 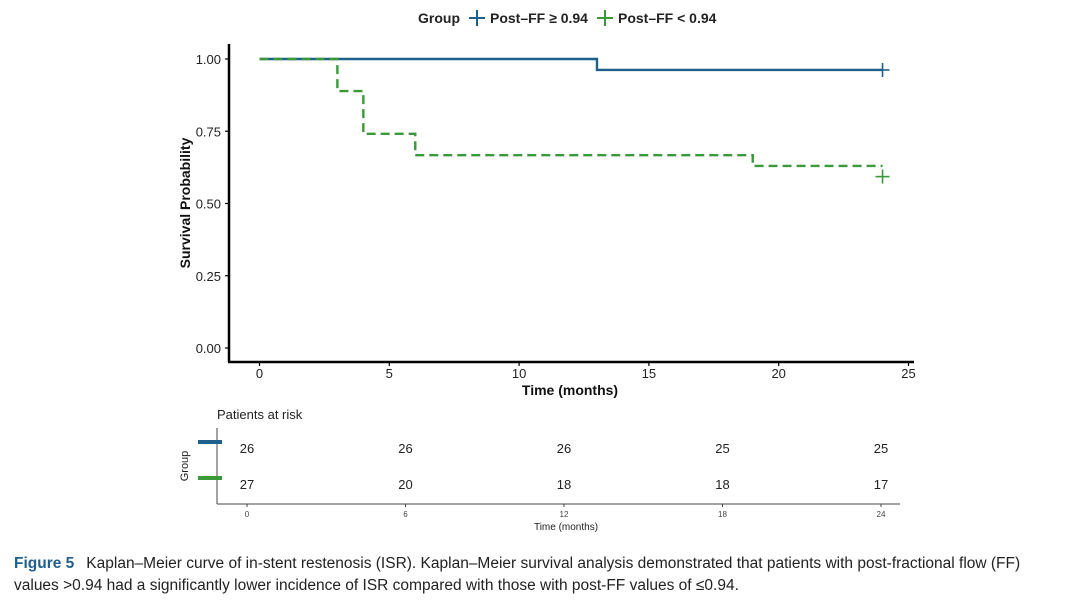 What do you see at coordinates (564, 514) in the screenshot?
I see `risk-x-tick-label: 12` at bounding box center [564, 514].